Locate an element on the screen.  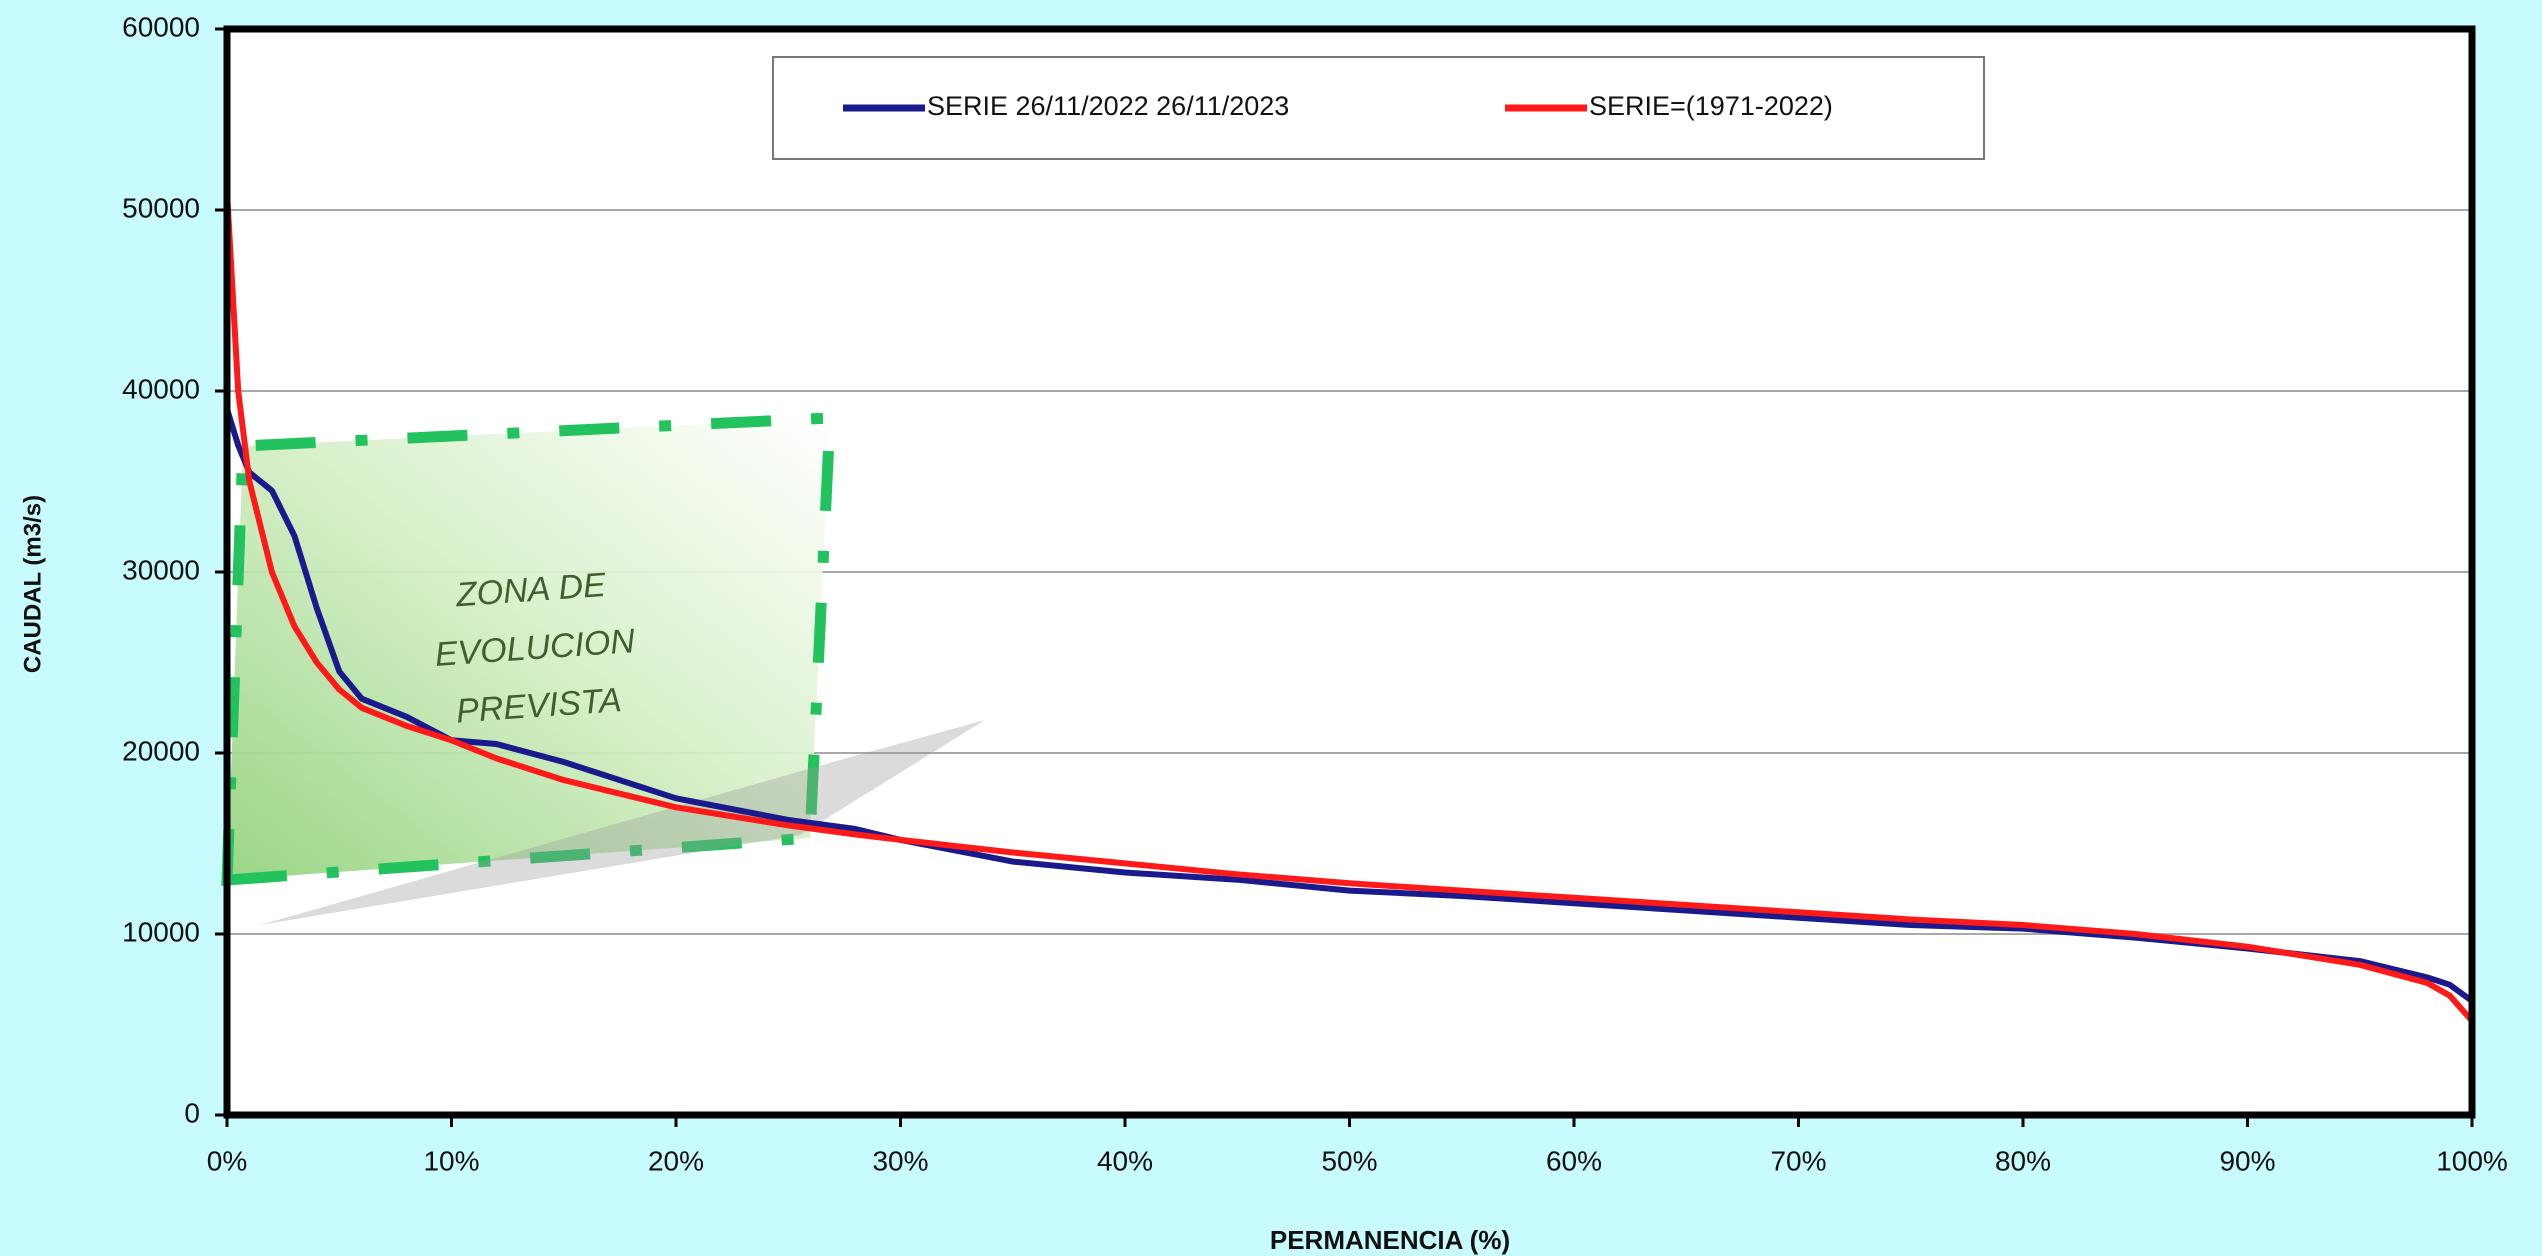
x-tick-label: 60% is located at coordinates (1574, 1160).